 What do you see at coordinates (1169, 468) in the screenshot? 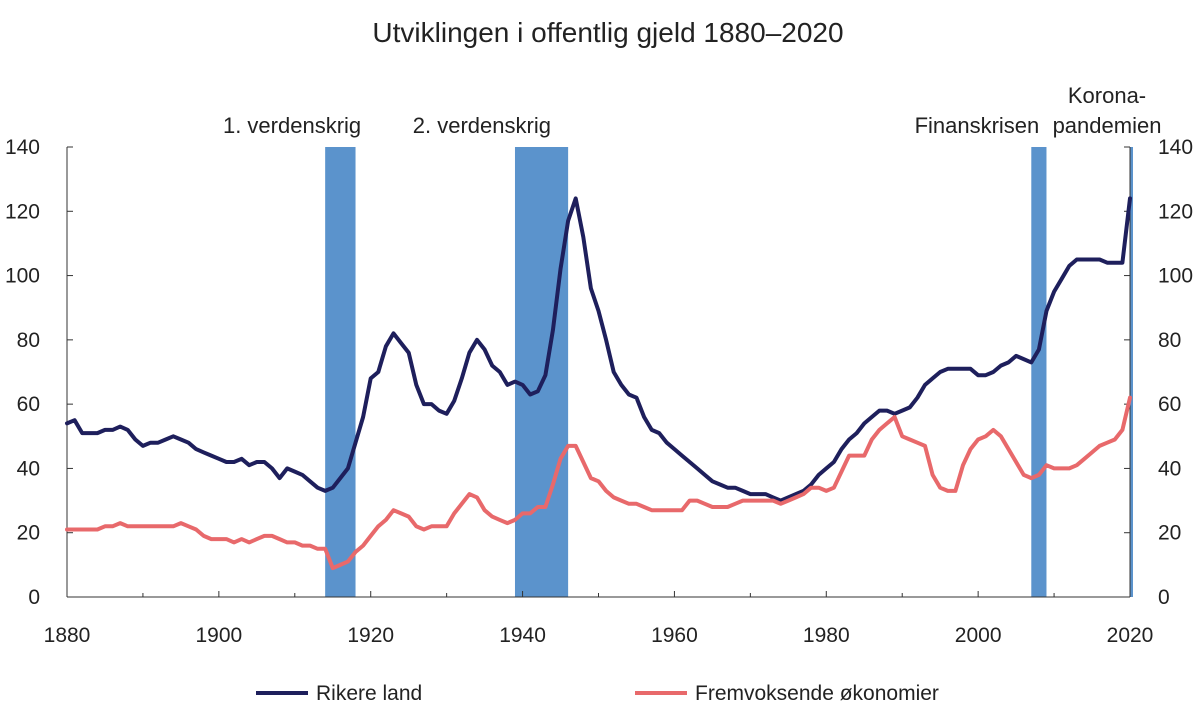
I see `y-tick-label-right: 40` at bounding box center [1169, 468].